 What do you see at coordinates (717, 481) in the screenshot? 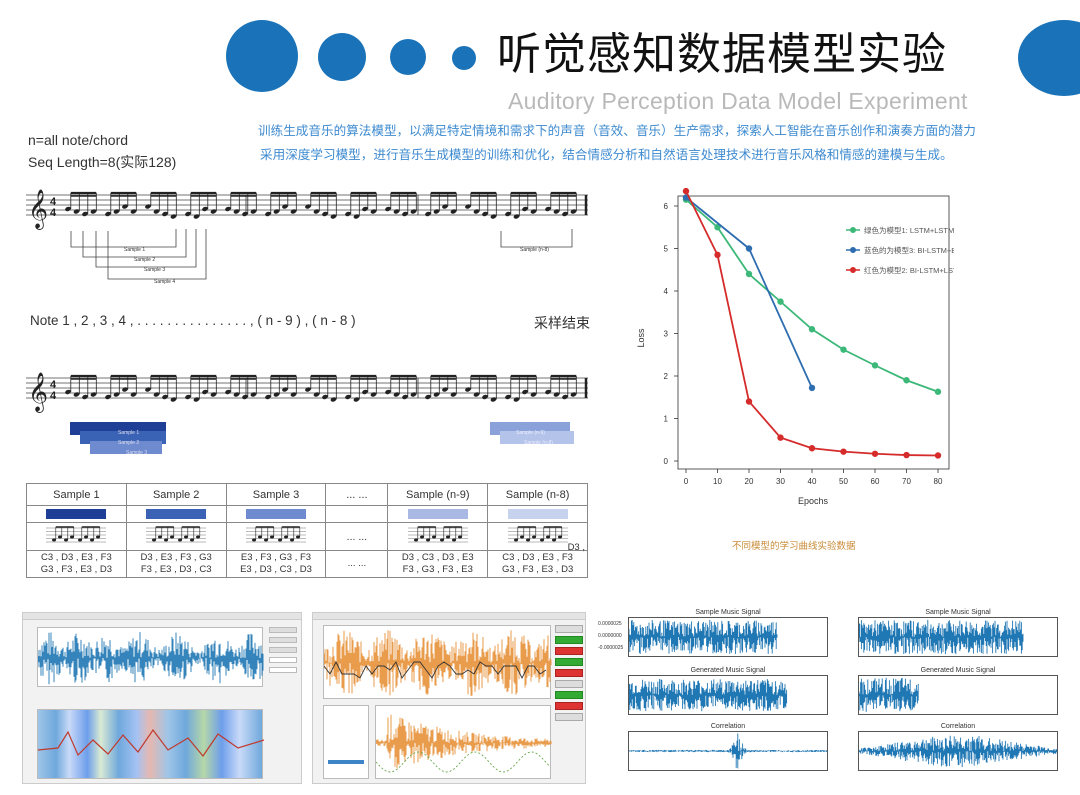
I see `x-tick-label: 10` at bounding box center [717, 481].